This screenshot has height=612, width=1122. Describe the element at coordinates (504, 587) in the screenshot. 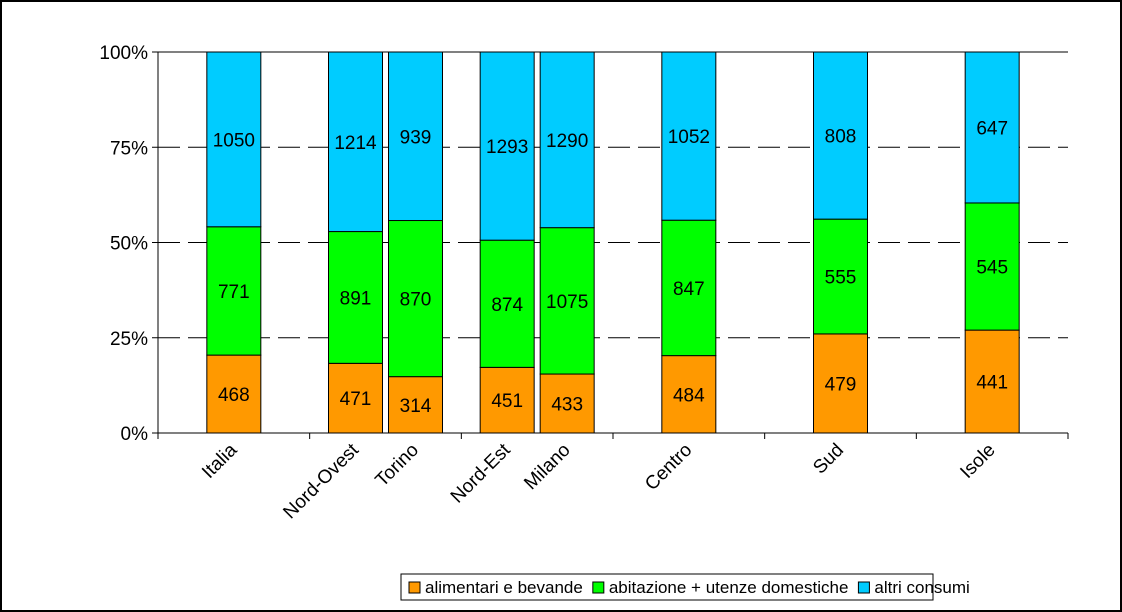

I see `legend-label: alimentari e bevande` at that location.